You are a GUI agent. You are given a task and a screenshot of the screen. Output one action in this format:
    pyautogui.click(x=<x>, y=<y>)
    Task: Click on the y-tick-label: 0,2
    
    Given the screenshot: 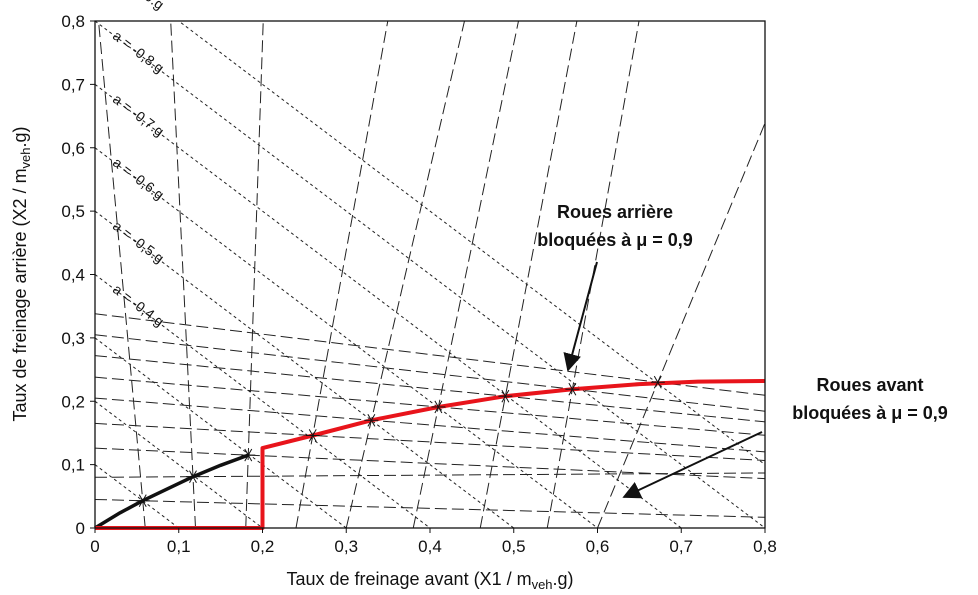 What is the action you would take?
    pyautogui.click(x=73, y=401)
    